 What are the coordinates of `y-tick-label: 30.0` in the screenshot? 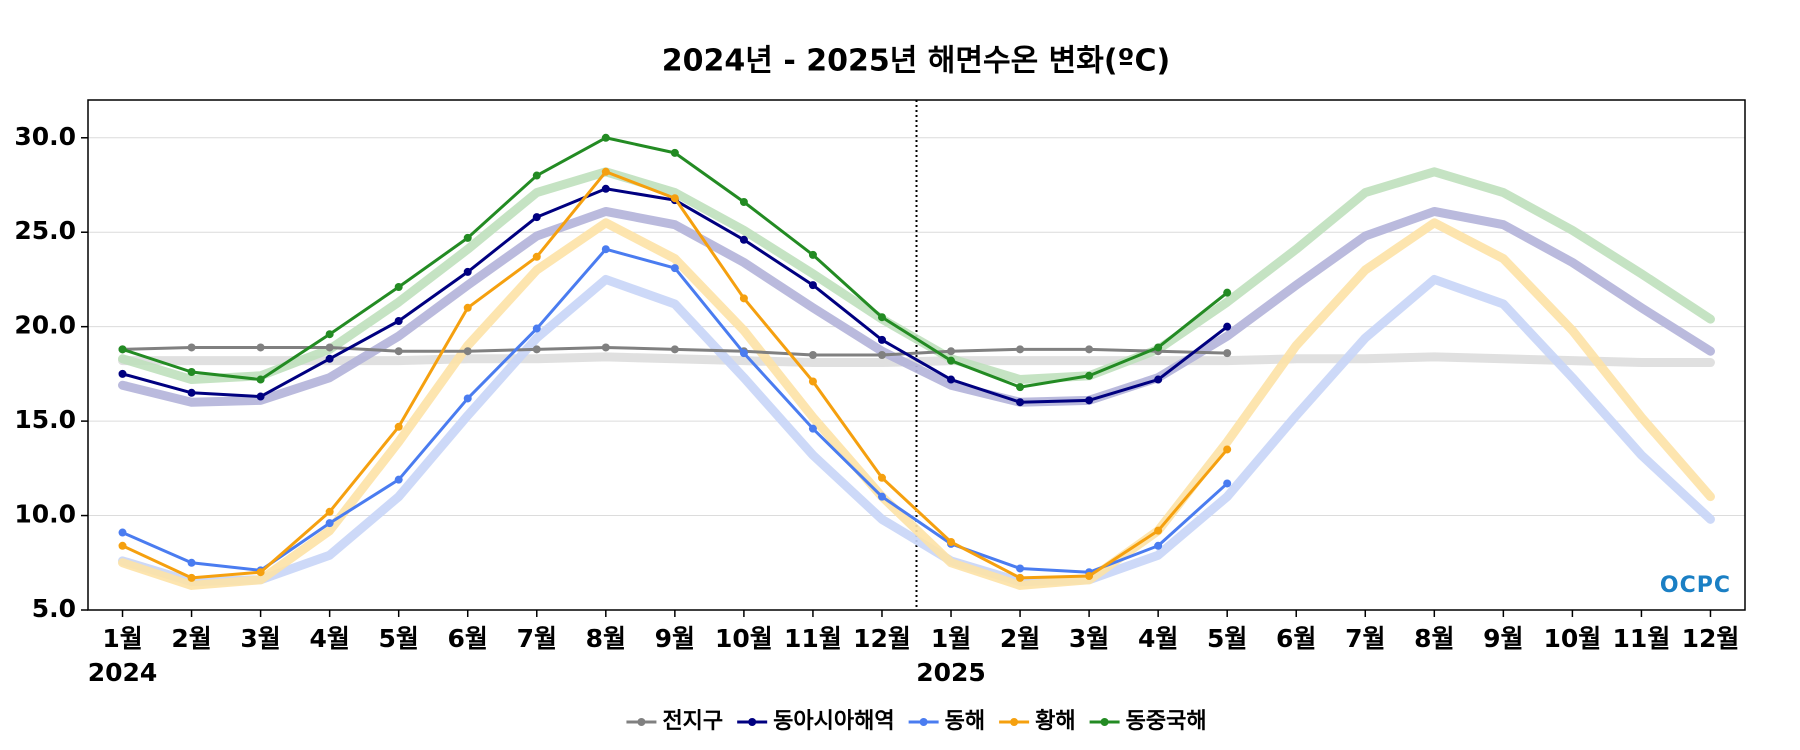 It's located at (45, 136).